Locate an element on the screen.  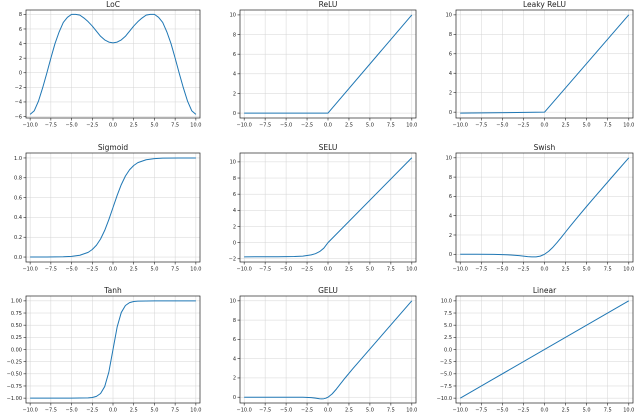
subplot-title: Swish is located at coordinates (545, 147).